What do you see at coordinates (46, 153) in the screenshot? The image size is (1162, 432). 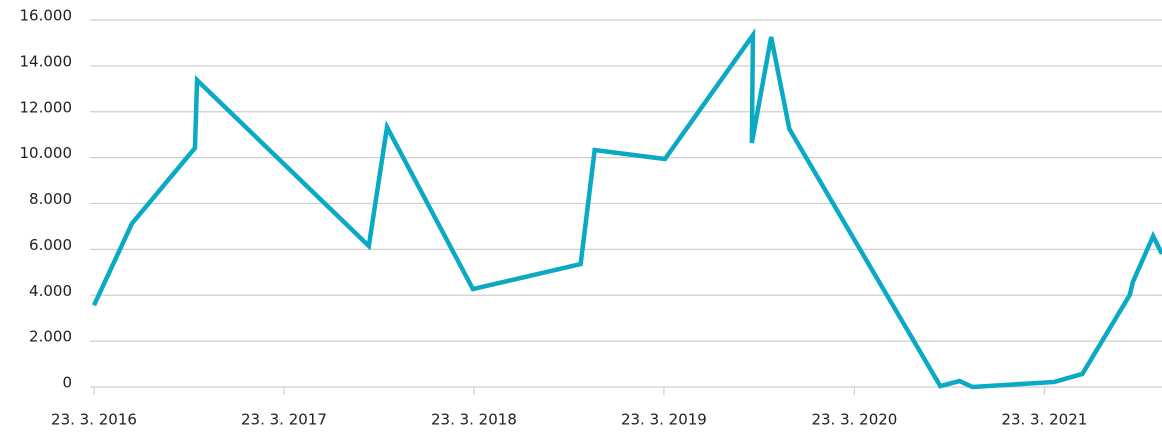 I see `y-tick-label: 10.000` at bounding box center [46, 153].